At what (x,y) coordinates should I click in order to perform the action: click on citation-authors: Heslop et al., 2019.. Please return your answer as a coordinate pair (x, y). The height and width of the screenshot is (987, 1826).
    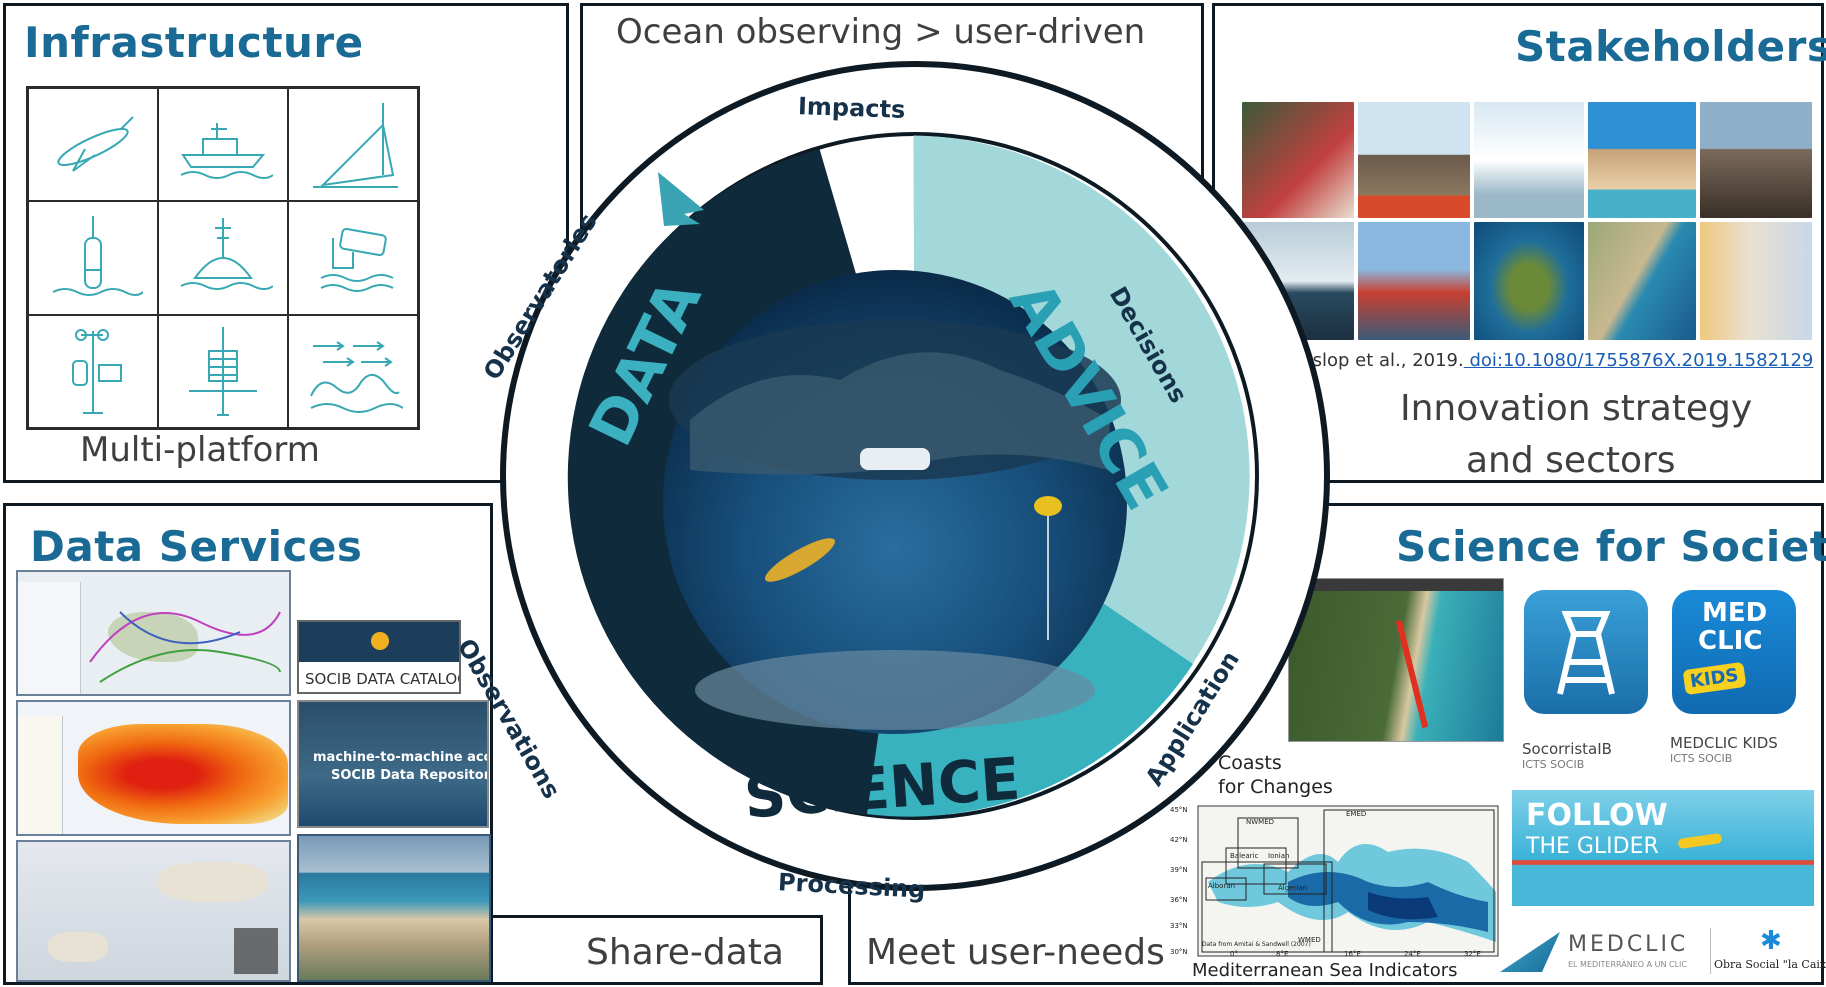
    Looking at the image, I should click on (1376, 360).